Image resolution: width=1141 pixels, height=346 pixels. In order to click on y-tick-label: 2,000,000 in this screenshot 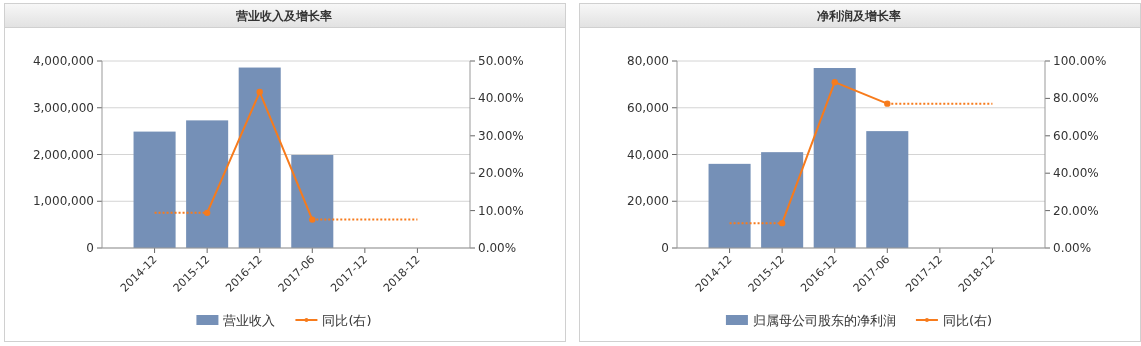, I will do `click(63, 154)`.